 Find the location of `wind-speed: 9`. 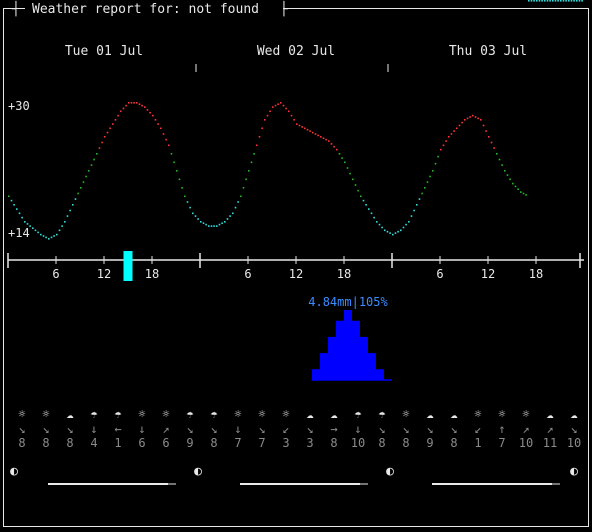

wind-speed: 9 is located at coordinates (429, 443).